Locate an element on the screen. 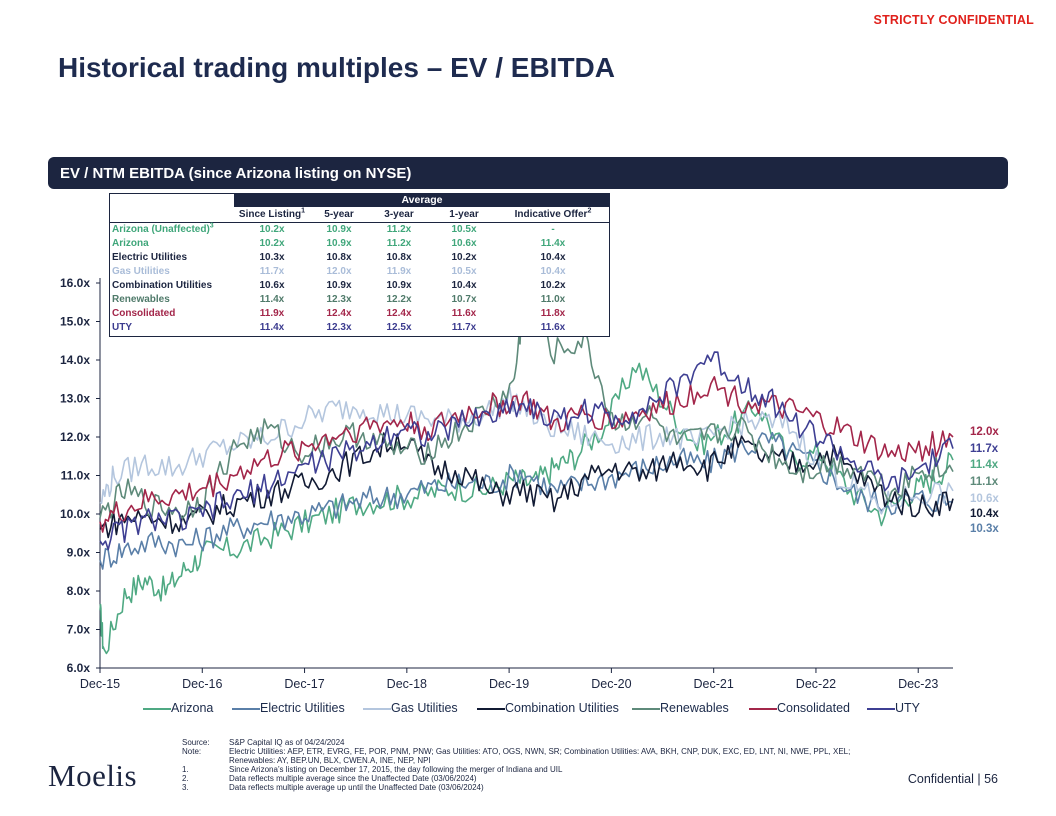 The image size is (1056, 816). series-line-gas-utilities is located at coordinates (526, 450).